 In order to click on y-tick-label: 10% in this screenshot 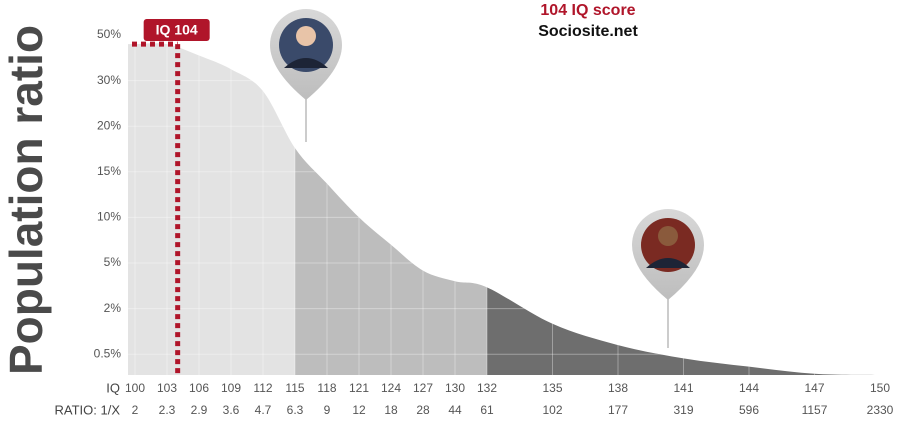, I will do `click(109, 217)`.